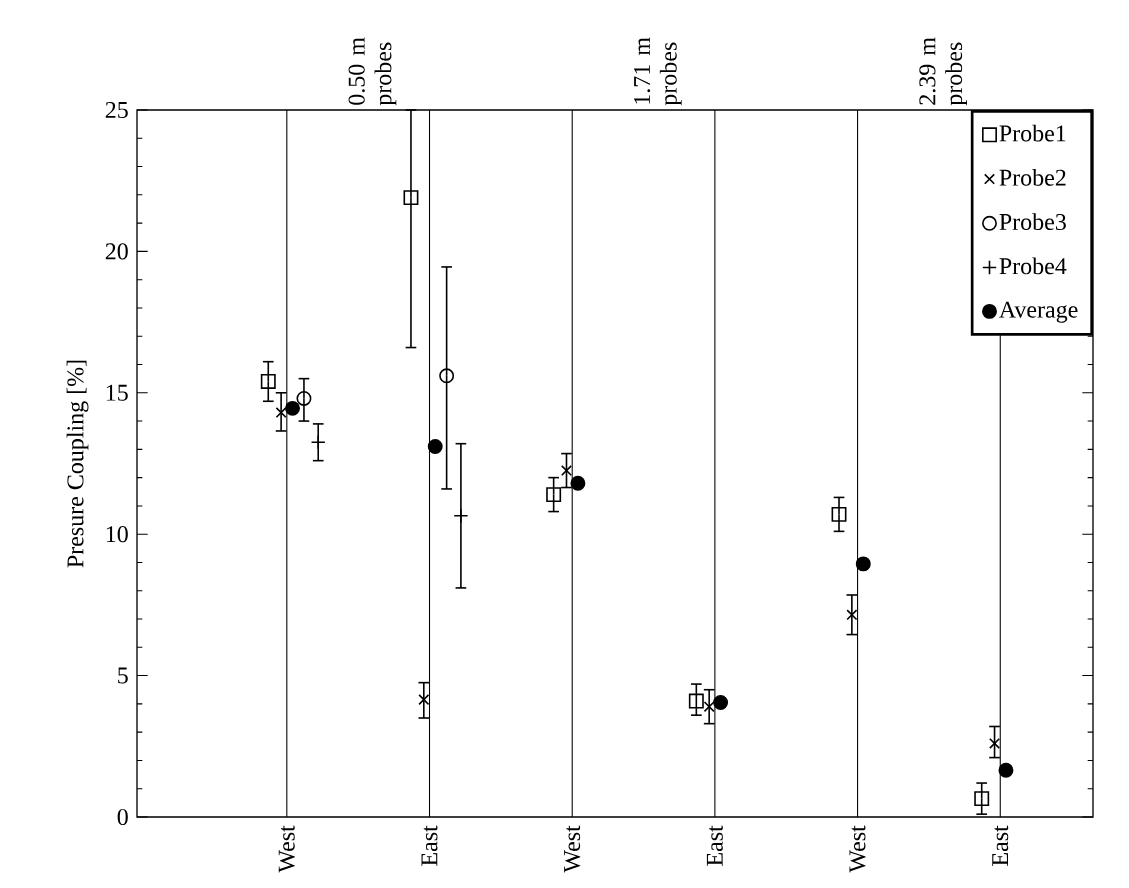  I want to click on y-tick-label: 5, so click(123, 675).